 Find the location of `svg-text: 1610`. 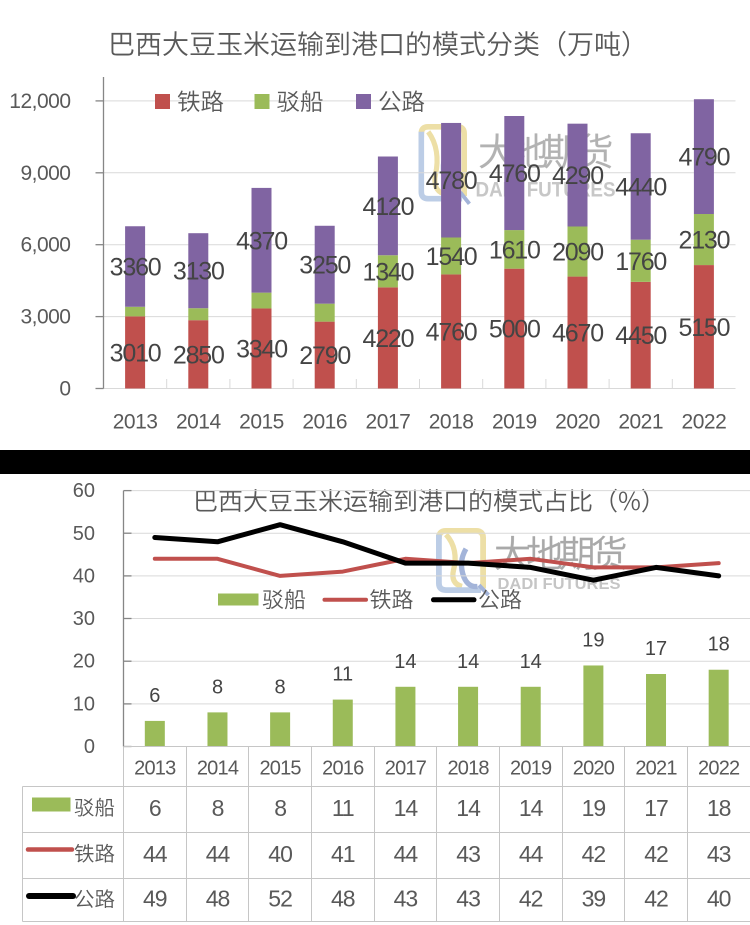

svg-text: 1610 is located at coordinates (514, 250).